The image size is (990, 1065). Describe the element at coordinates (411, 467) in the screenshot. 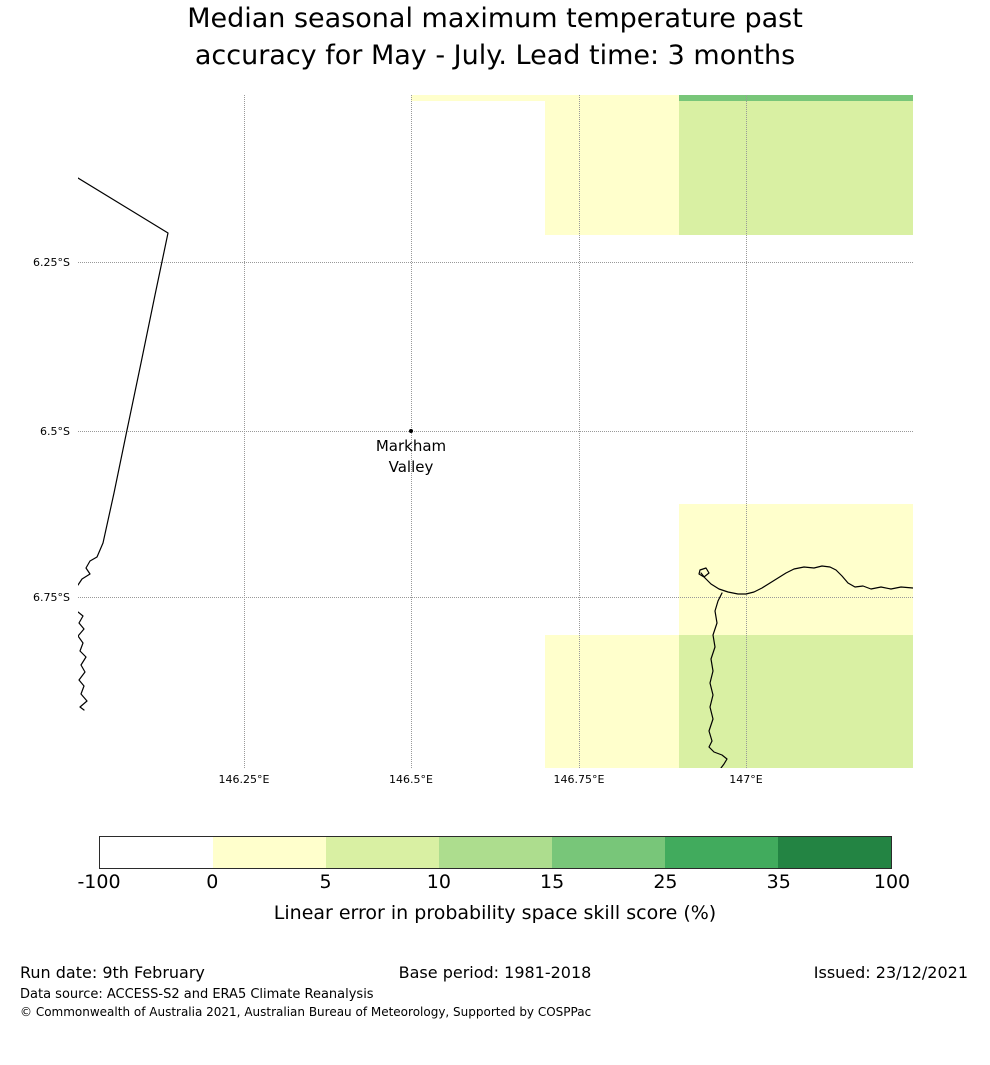

I see `markham-valley-label-line2: Valley` at that location.